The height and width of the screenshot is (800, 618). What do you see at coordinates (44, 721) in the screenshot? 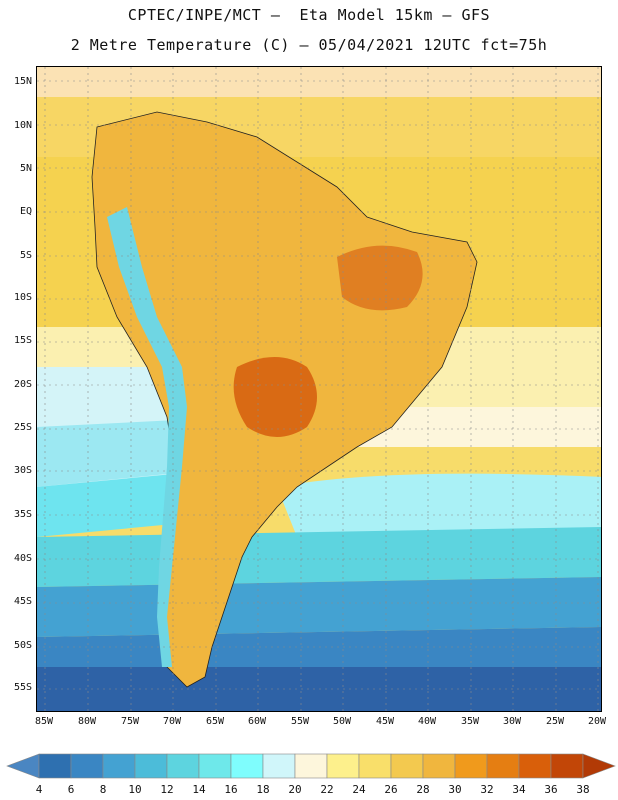
I see `lon-label: 85W` at bounding box center [44, 721].